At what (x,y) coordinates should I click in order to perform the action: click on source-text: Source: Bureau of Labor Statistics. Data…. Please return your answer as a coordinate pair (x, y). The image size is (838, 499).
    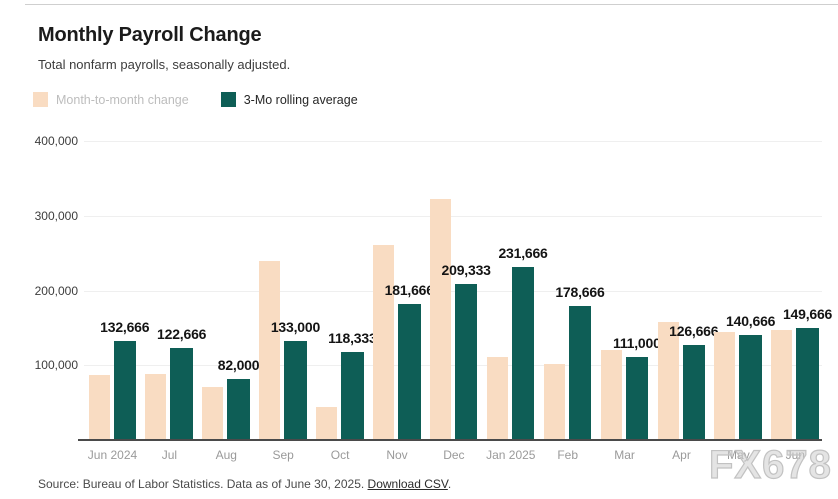
    Looking at the image, I should click on (203, 484).